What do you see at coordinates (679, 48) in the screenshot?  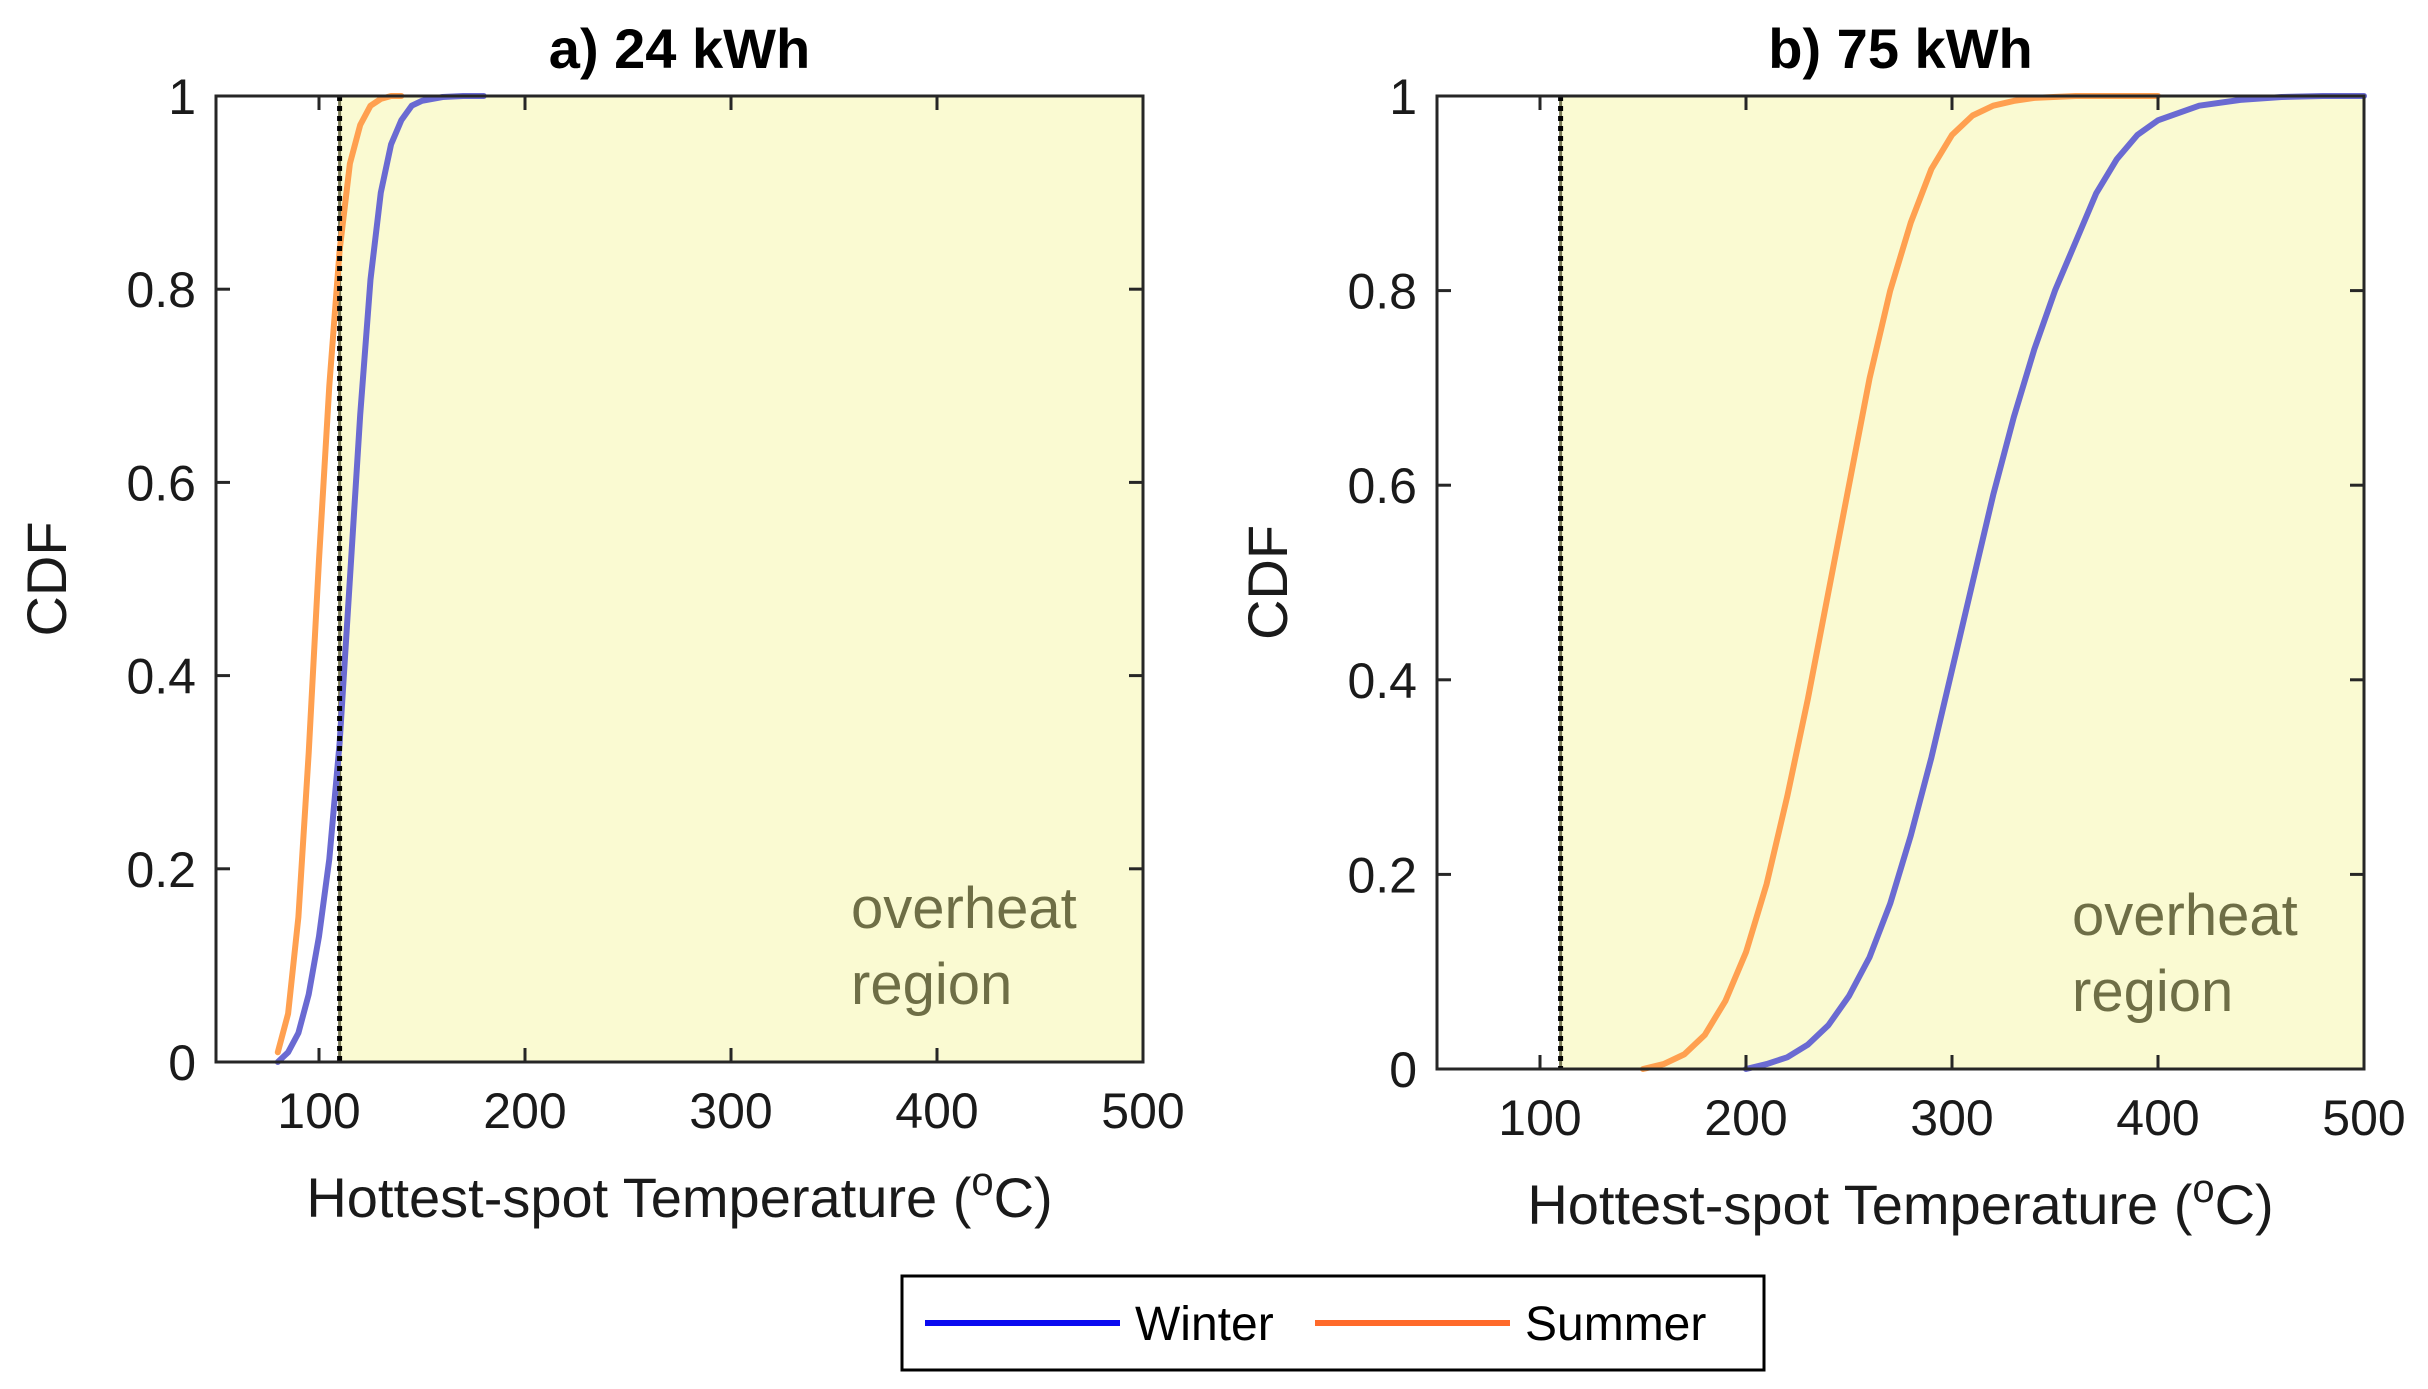 I see `panel-title: a) 24 kWh` at bounding box center [679, 48].